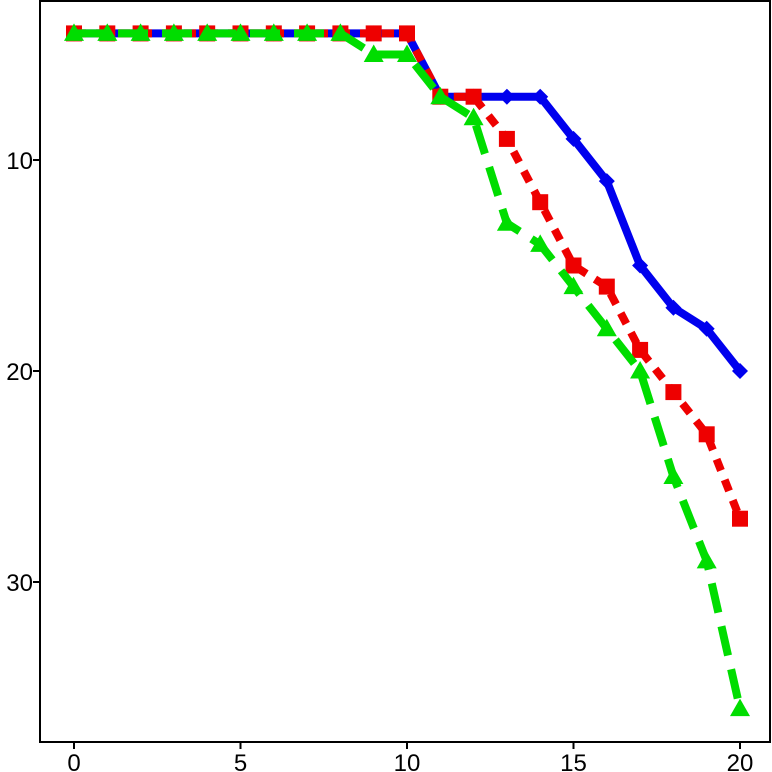 This screenshot has height=772, width=772. What do you see at coordinates (19, 161) in the screenshot?
I see `y-tick-label: 10` at bounding box center [19, 161].